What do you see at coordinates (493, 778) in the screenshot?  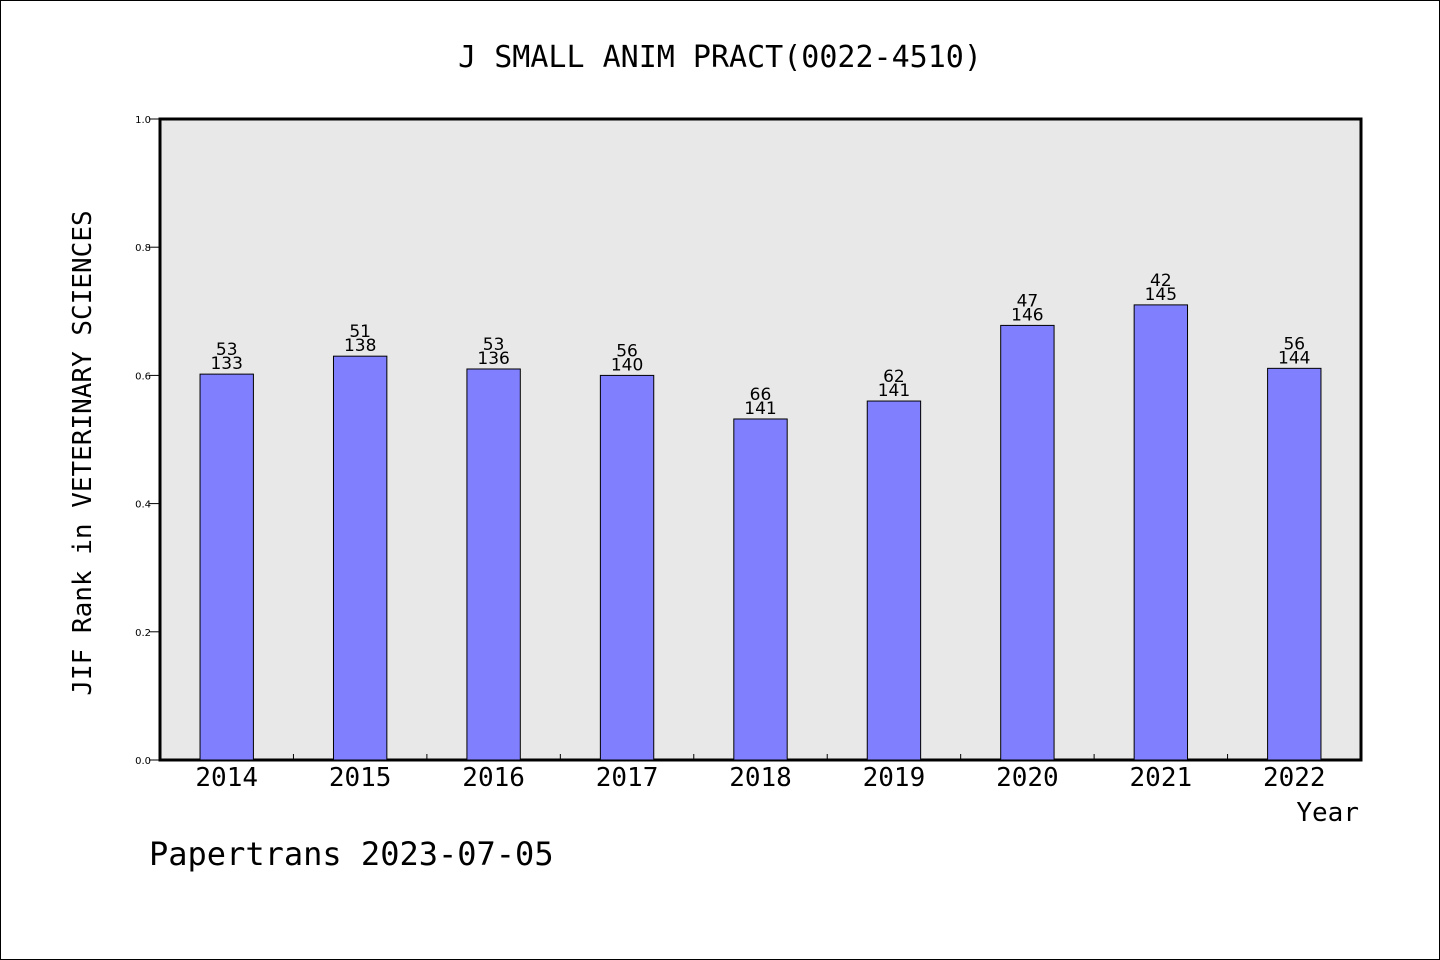 I see `x-tick-label: 2016` at bounding box center [493, 778].